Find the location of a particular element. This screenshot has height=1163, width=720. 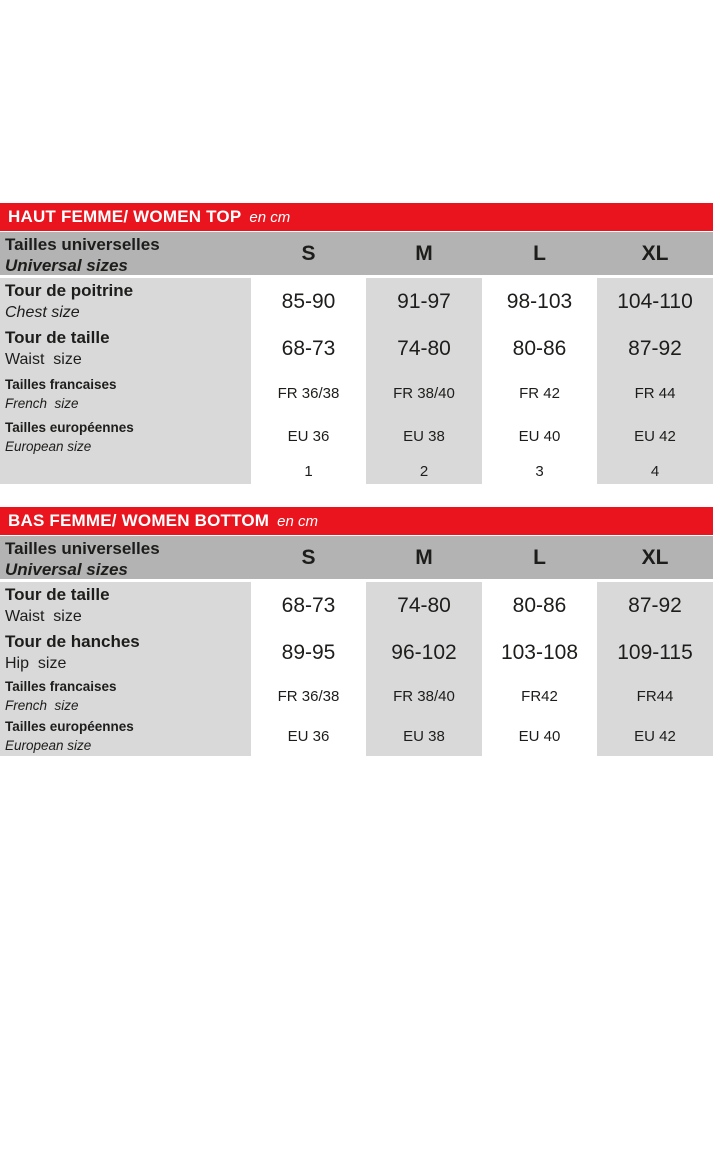

cell-value: 91-97 is located at coordinates (424, 301).